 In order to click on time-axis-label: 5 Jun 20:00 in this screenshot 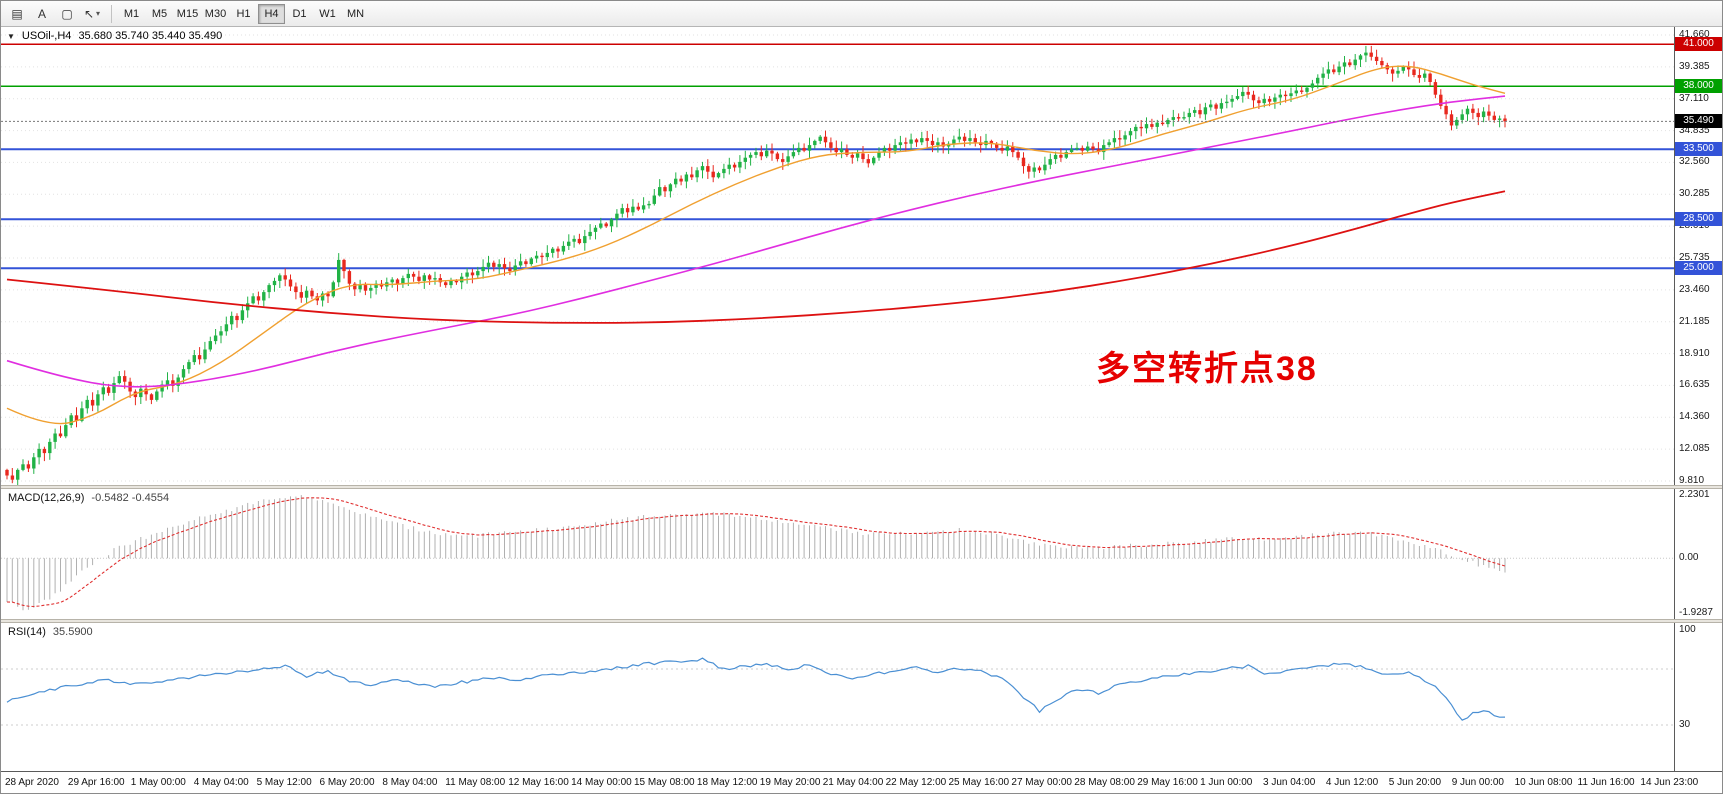, I will do `click(1415, 782)`.